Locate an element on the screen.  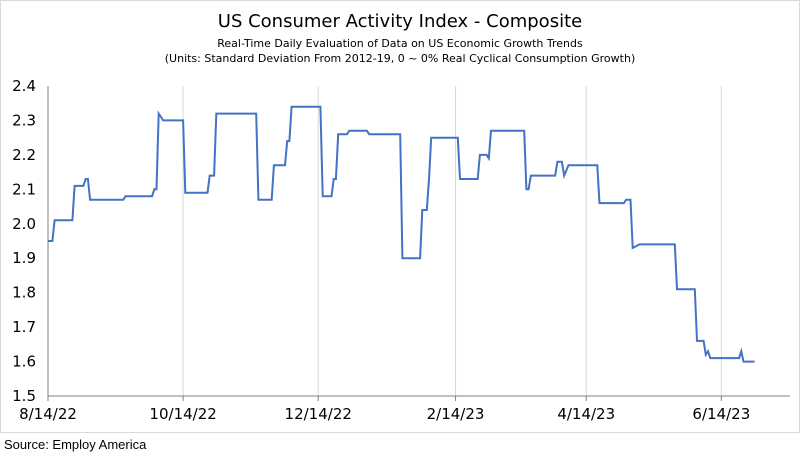
y-tick-label: 2.4 is located at coordinates (24, 86).